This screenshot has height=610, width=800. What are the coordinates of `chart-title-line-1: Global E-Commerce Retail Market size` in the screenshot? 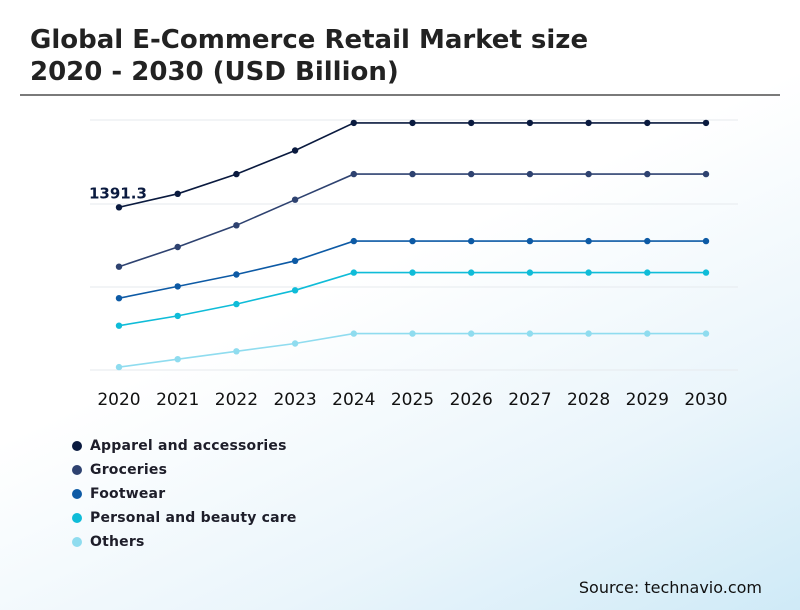 It's located at (309, 40).